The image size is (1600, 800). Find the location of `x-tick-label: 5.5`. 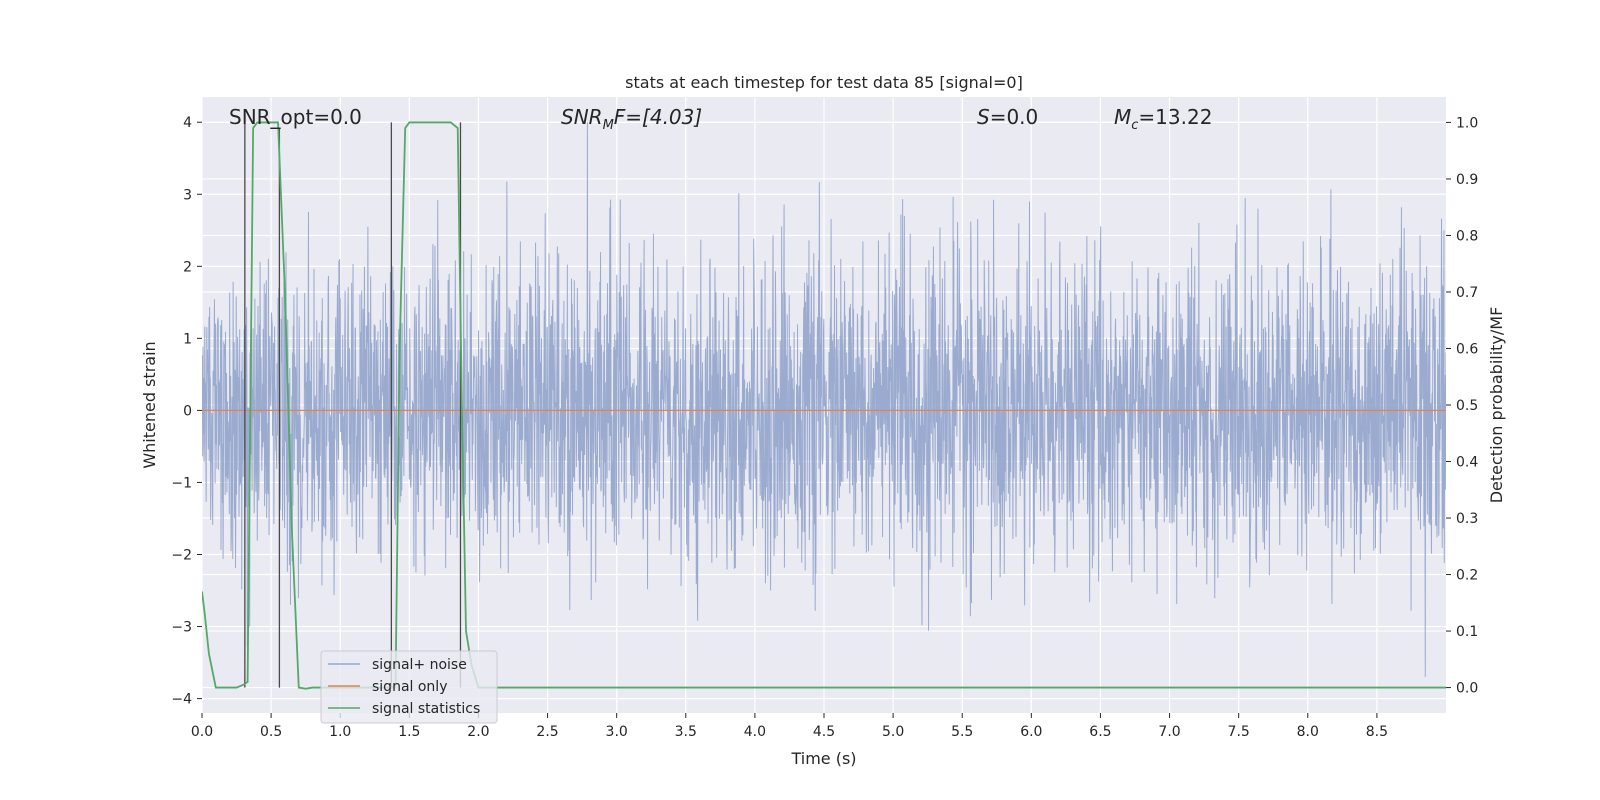

x-tick-label: 5.5 is located at coordinates (962, 732).